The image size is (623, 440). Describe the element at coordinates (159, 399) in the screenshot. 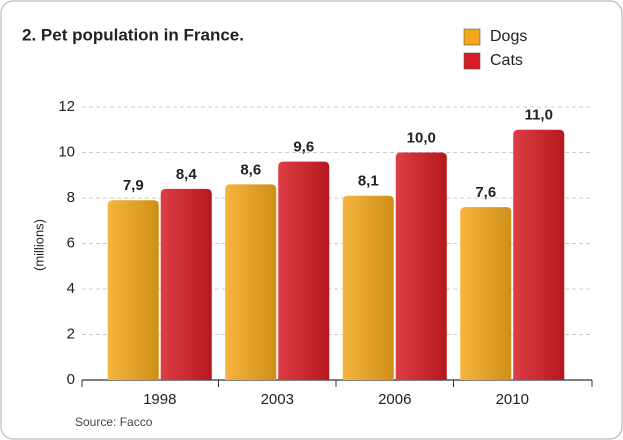

I see `x-tick-label: 1998` at that location.